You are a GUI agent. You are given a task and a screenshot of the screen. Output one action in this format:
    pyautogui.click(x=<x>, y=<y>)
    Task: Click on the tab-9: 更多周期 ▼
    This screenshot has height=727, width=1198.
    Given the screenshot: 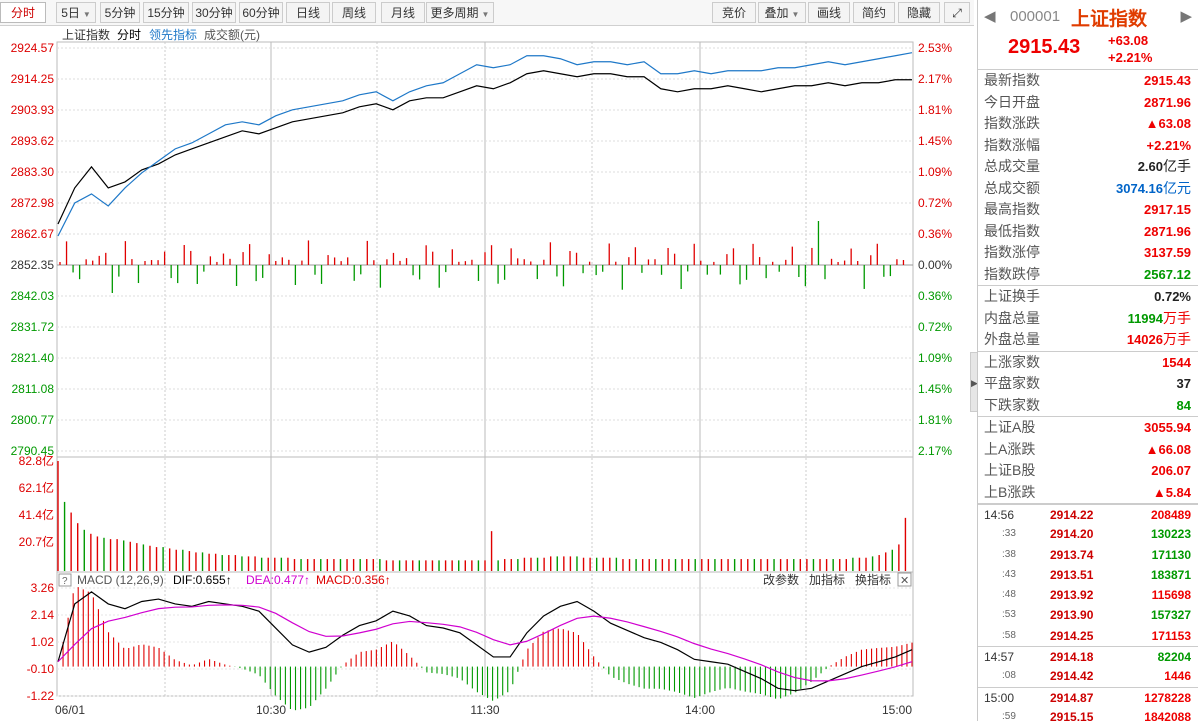 What is the action you would take?
    pyautogui.click(x=460, y=12)
    